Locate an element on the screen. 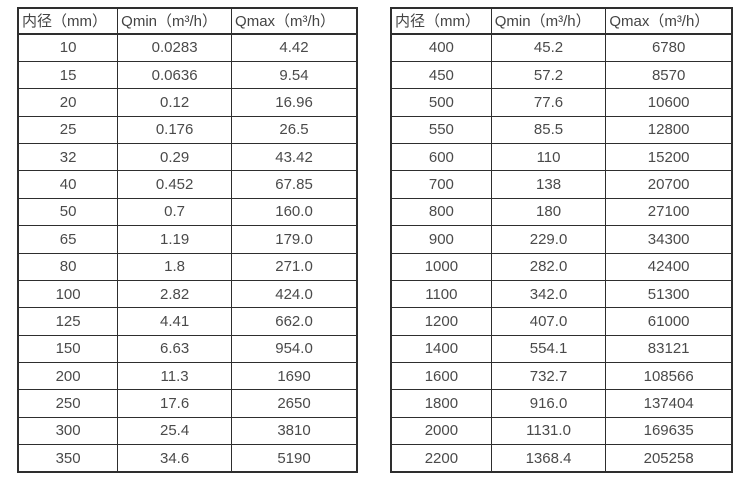 This screenshot has width=750, height=483. table-cell: 3810 is located at coordinates (294, 431).